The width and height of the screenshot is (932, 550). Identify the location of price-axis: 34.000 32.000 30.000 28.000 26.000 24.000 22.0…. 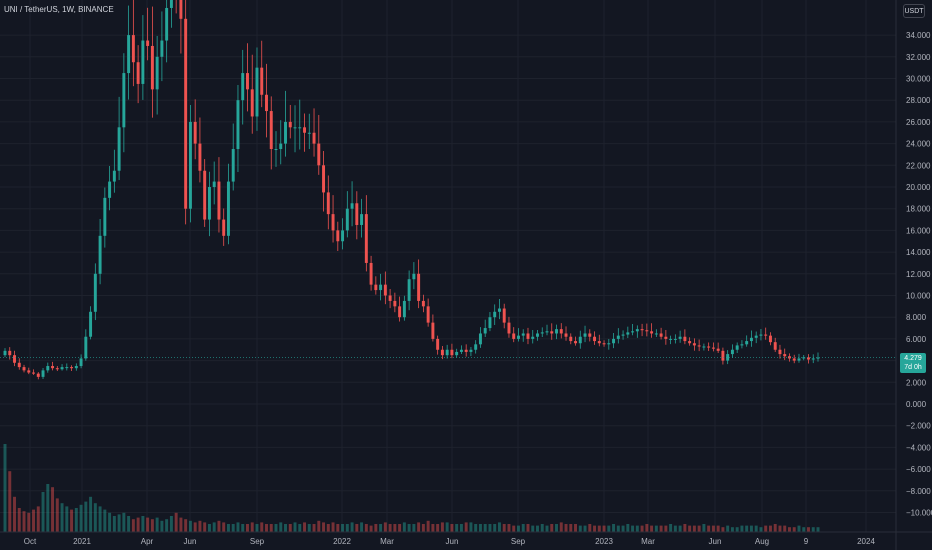
(913, 275).